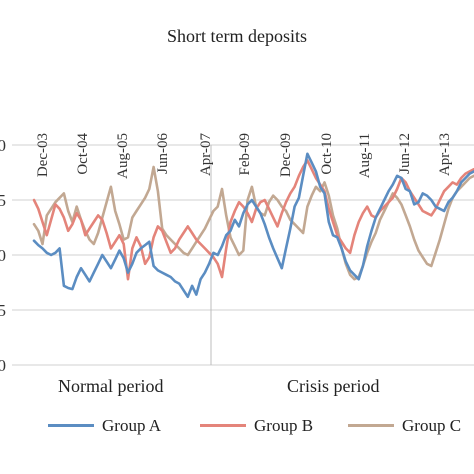 The width and height of the screenshot is (474, 474). I want to click on period-label-normal: Normal period, so click(111, 386).